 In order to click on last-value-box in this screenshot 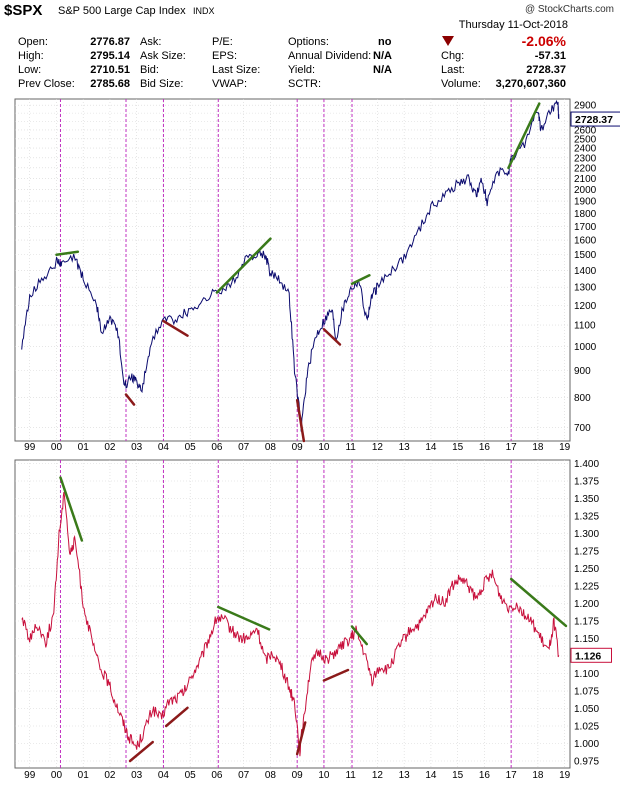, I will do `click(595, 119)`.